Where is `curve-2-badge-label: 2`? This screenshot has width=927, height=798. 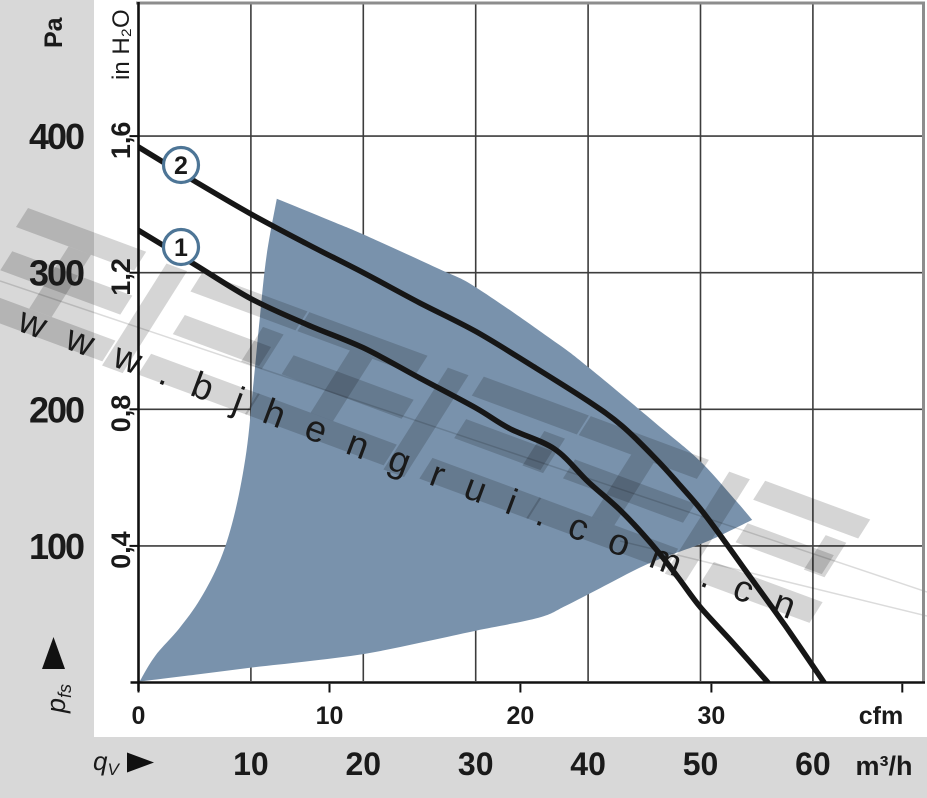 curve-2-badge-label: 2 is located at coordinates (181, 166).